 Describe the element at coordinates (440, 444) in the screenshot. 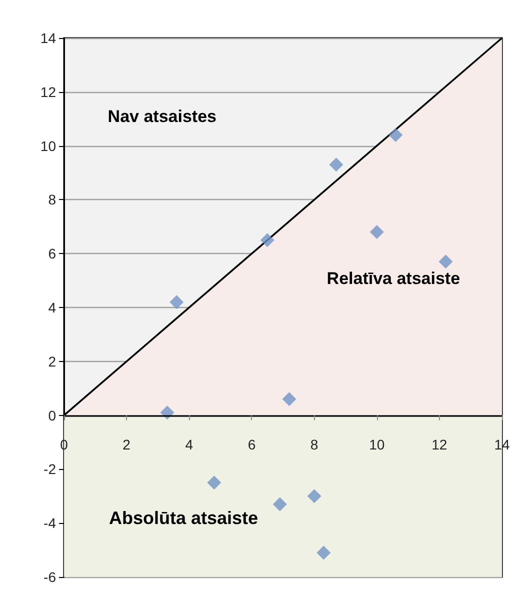

I see `x-tick-label: 12` at that location.